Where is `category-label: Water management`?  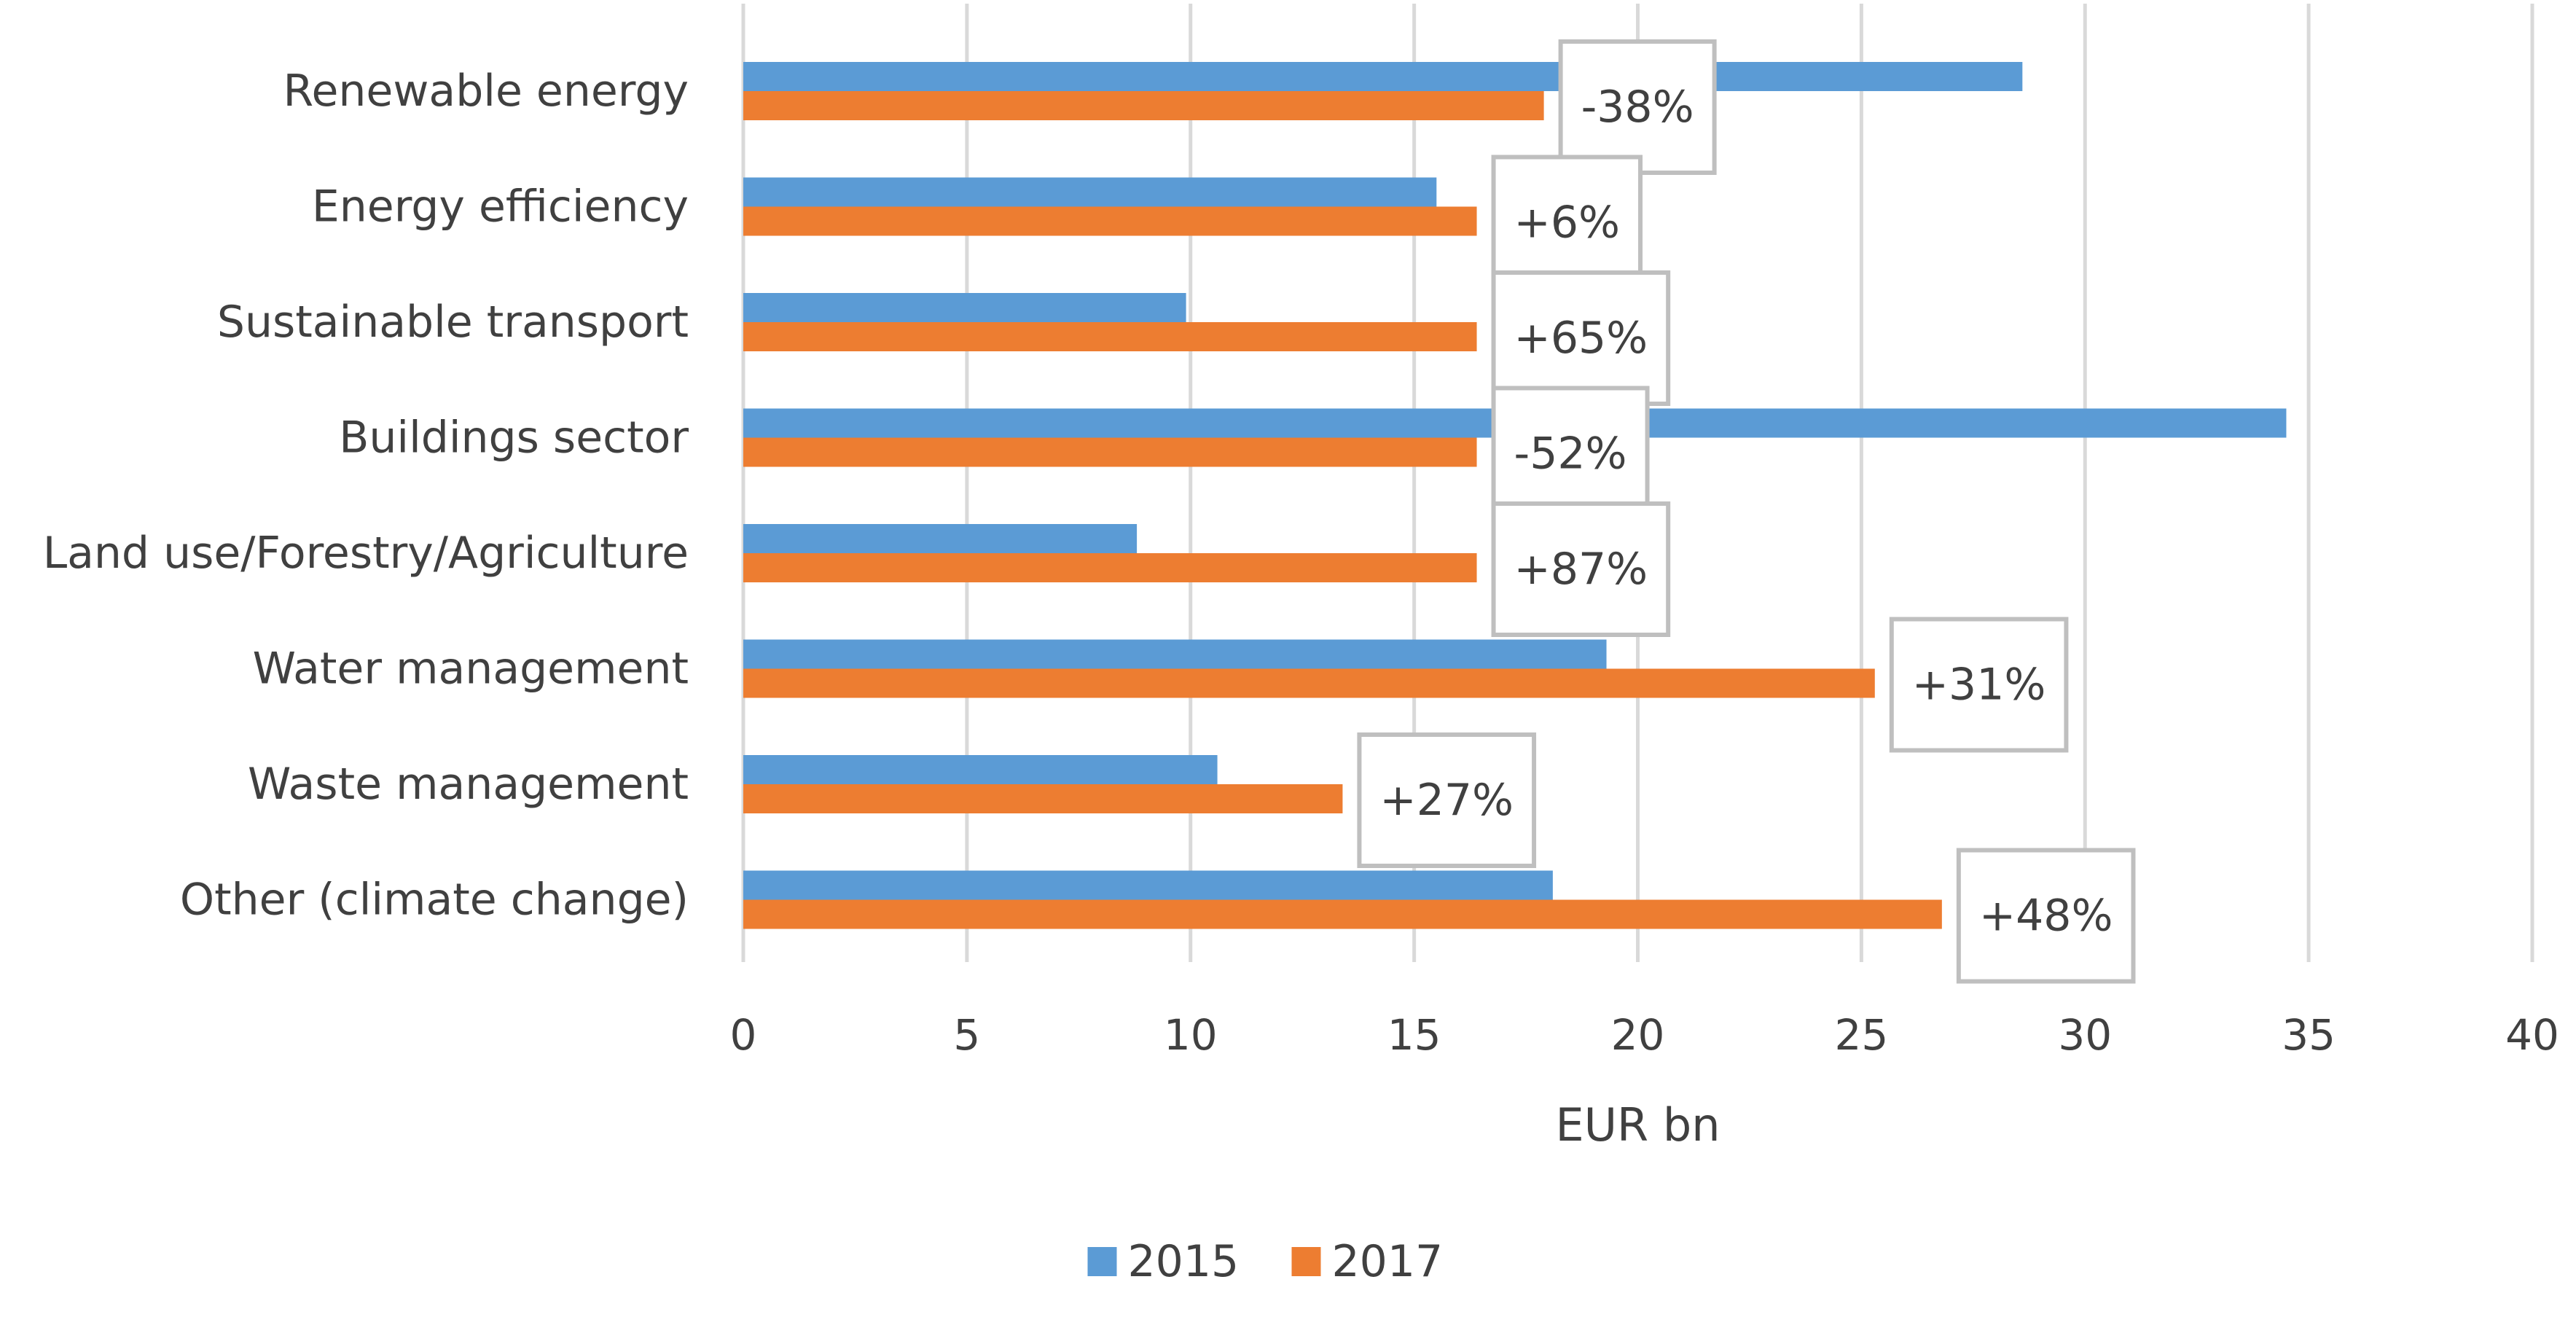 category-label: Water management is located at coordinates (471, 669).